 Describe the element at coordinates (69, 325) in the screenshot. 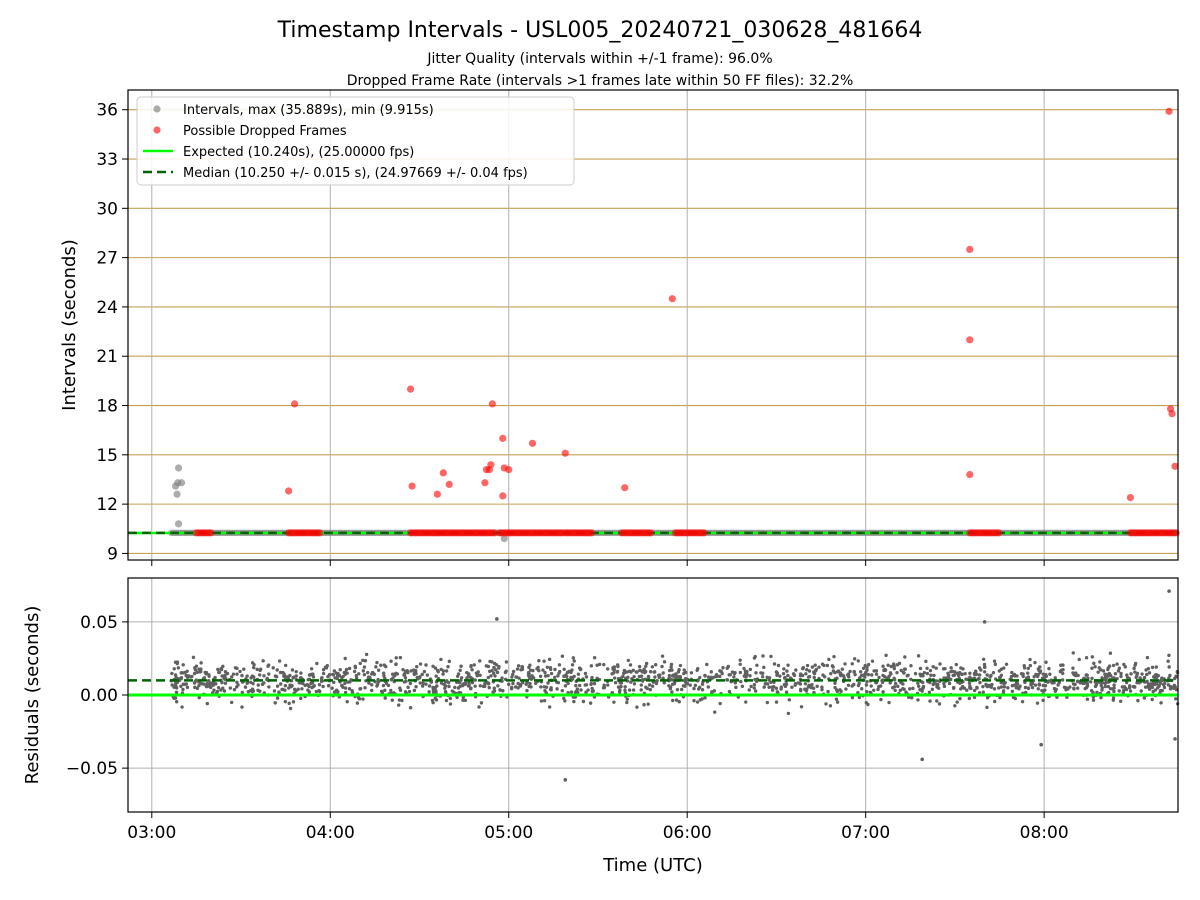

I see `top-y-axis-label: Intervals (seconds)` at that location.